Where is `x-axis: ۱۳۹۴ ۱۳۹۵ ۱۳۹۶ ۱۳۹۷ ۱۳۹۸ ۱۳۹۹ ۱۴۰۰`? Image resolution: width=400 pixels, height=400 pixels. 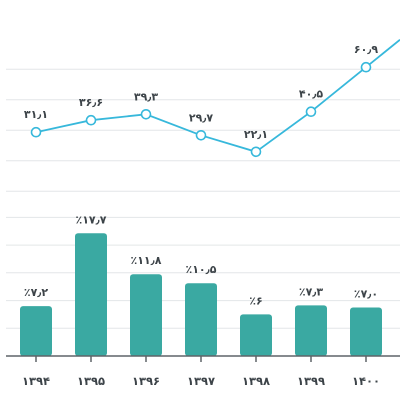 x-axis: ۱۳۹۴ ۱۳۹۵ ۱۳۹۶ ۱۳۹۷ ۱۳۹۸ ۱۳۹۹ ۱۴۰۰ is located at coordinates (203, 371).